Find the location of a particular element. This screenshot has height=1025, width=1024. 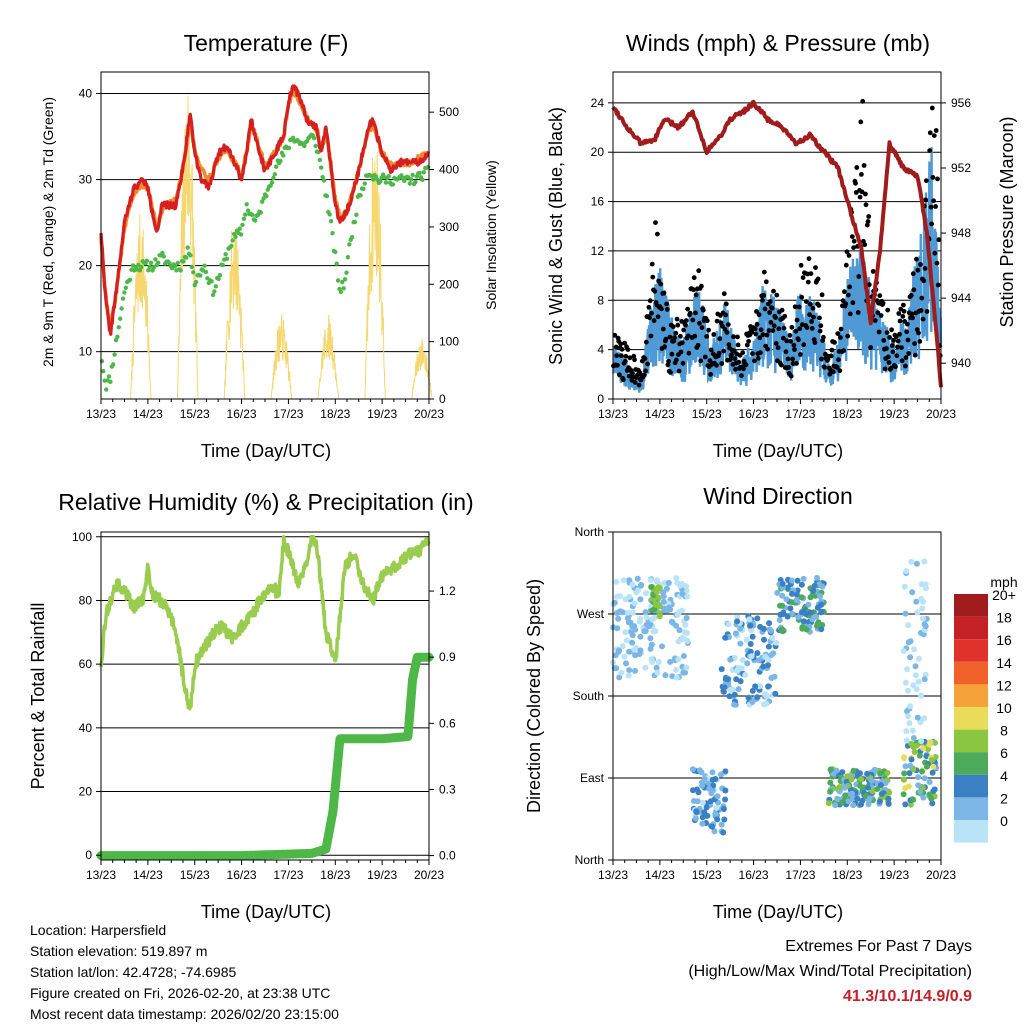

extremes-title: Extremes For Past 7 Days is located at coordinates (878, 946).